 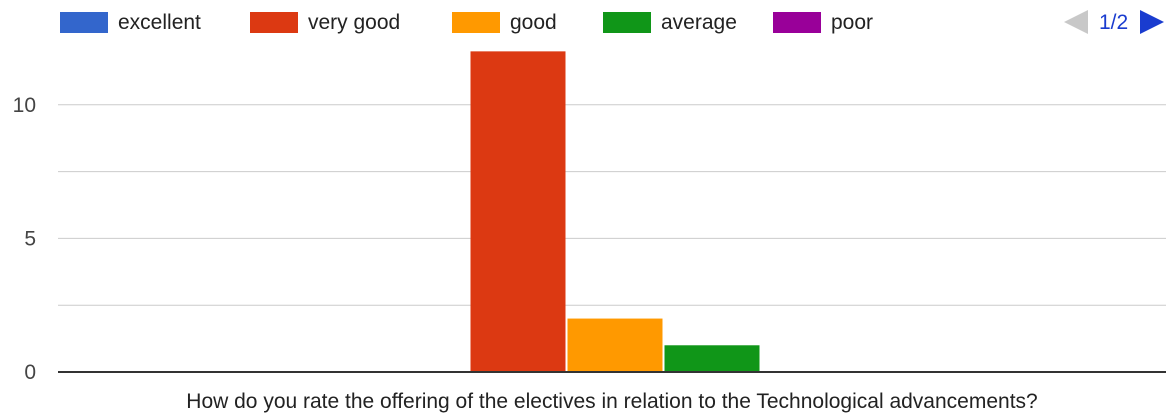 I want to click on triangle-left-icon, so click(x=1076, y=22).